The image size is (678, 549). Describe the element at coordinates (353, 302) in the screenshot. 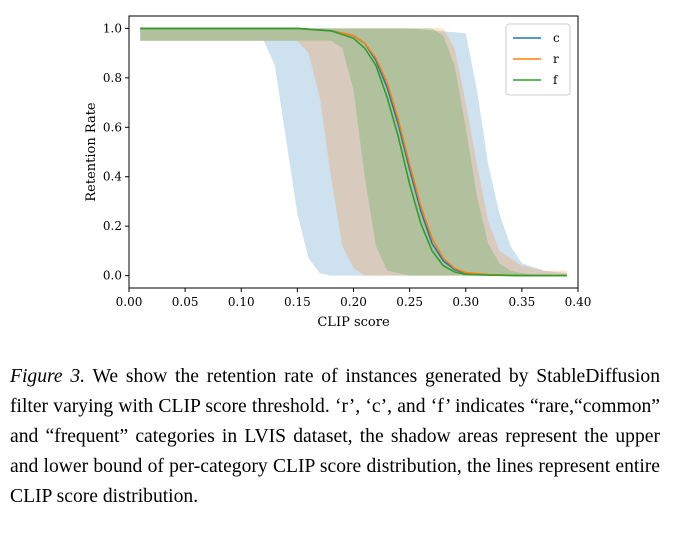

I see `x-tick-label: 0.20` at that location.